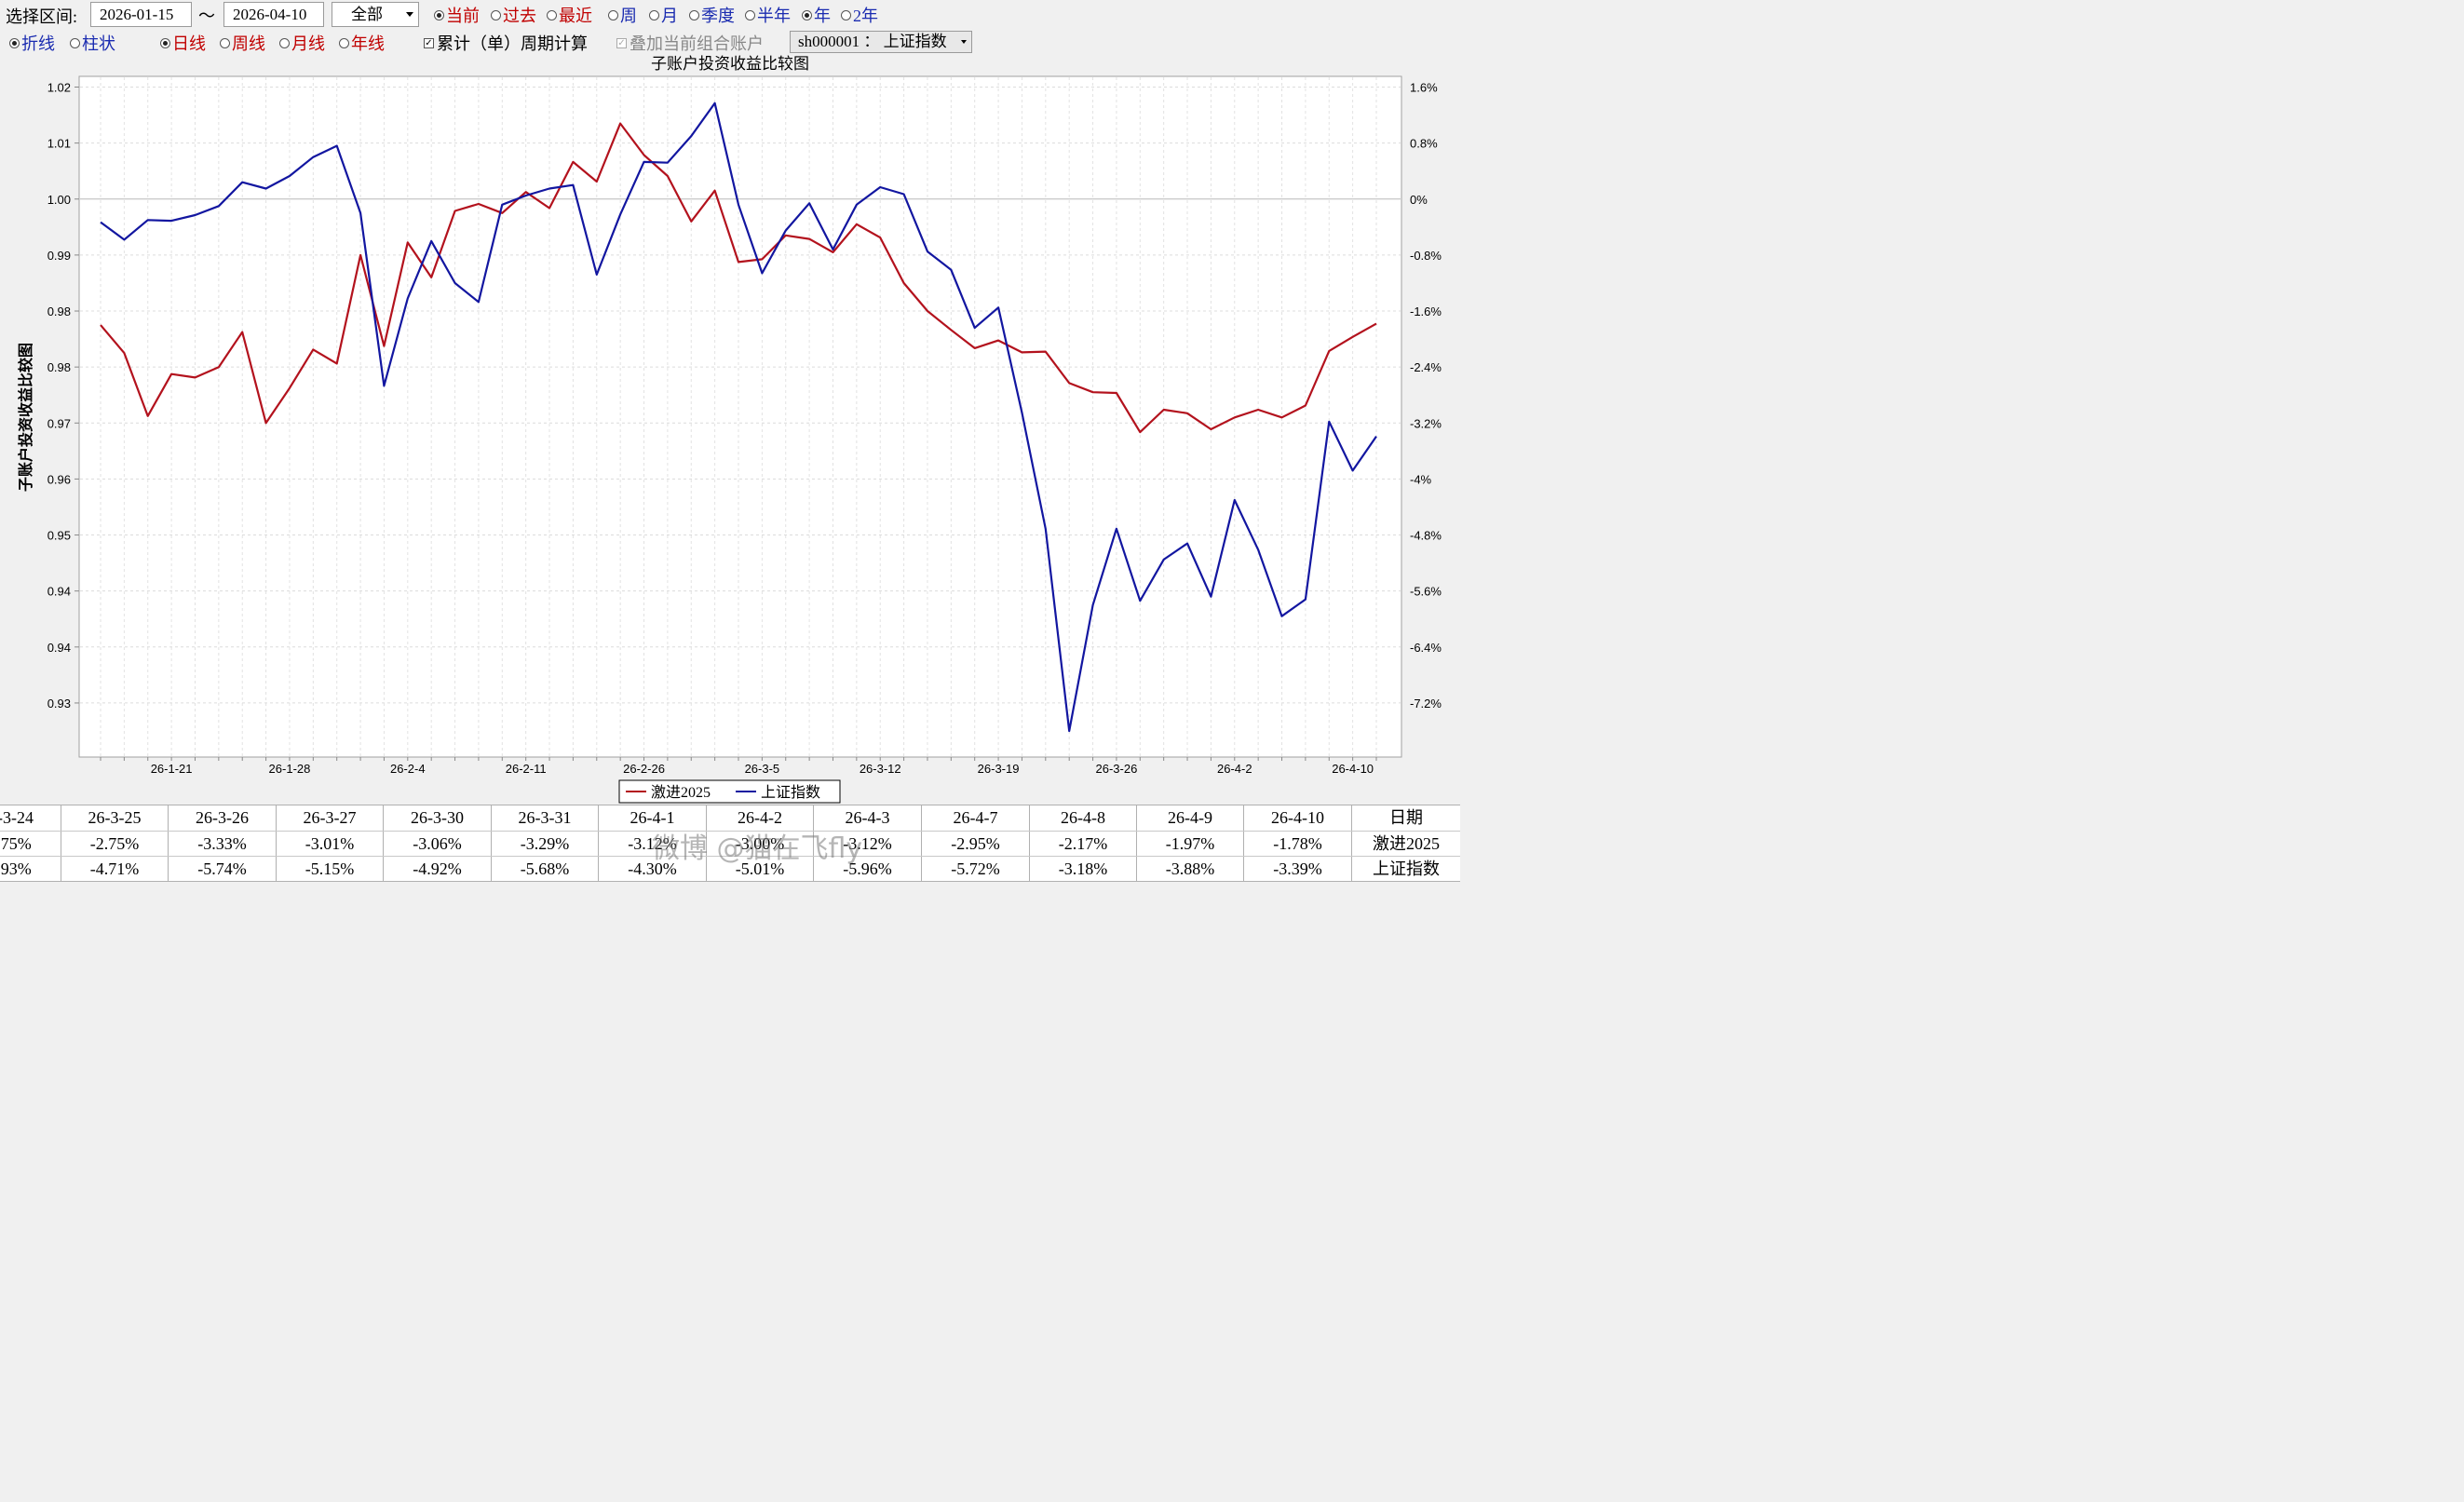 This screenshot has height=1502, width=2464. Describe the element at coordinates (762, 769) in the screenshot. I see `x-tick-label: 26-3-5` at that location.